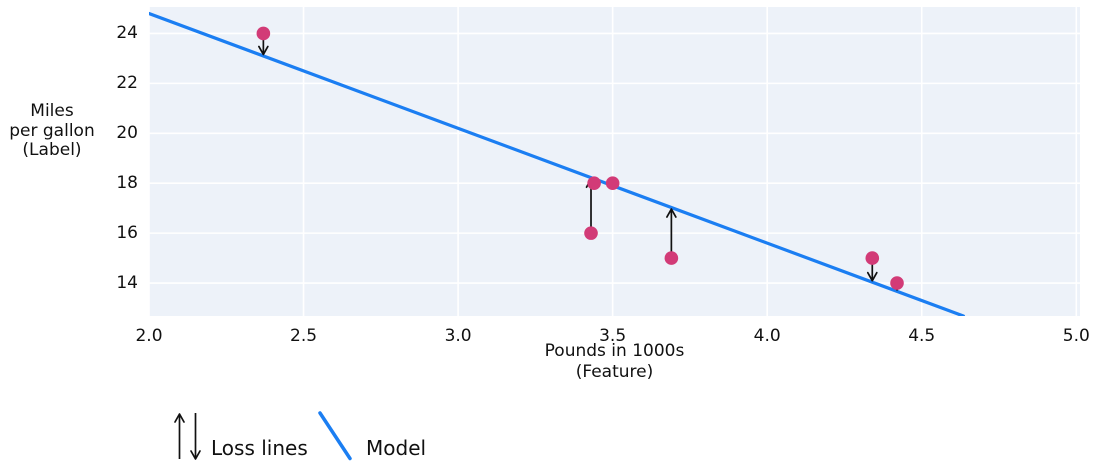 This screenshot has height=472, width=1099. What do you see at coordinates (304, 336) in the screenshot?
I see `x-tick-label: 2.5` at bounding box center [304, 336].